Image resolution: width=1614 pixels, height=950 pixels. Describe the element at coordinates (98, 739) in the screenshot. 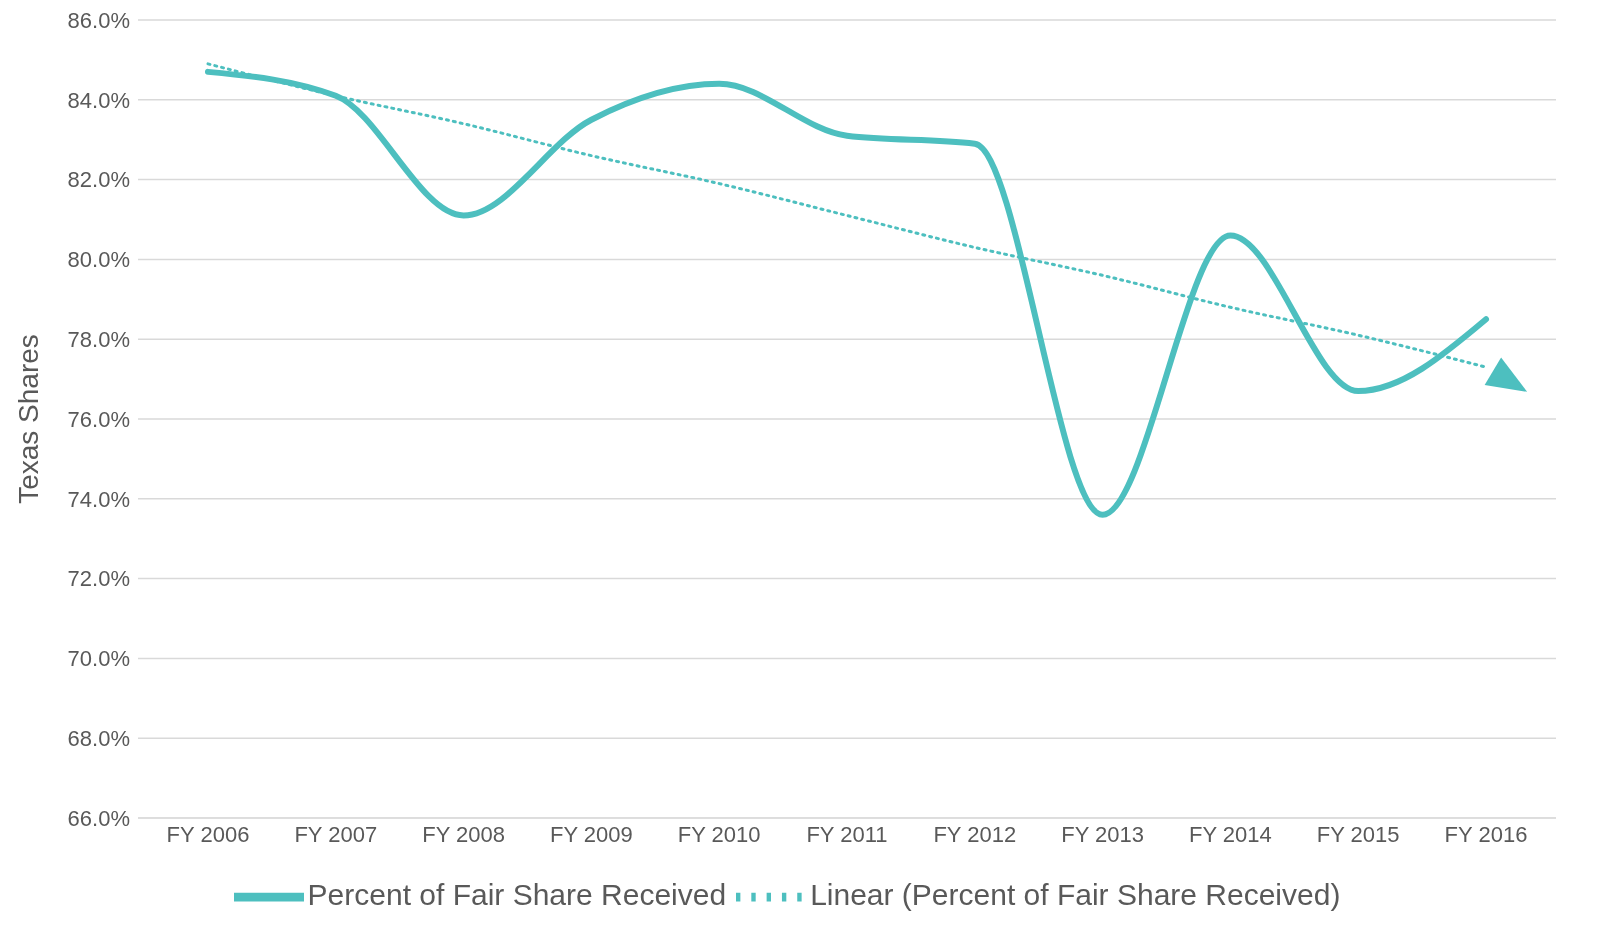

I see `y-tick-label: 68.0%` at that location.